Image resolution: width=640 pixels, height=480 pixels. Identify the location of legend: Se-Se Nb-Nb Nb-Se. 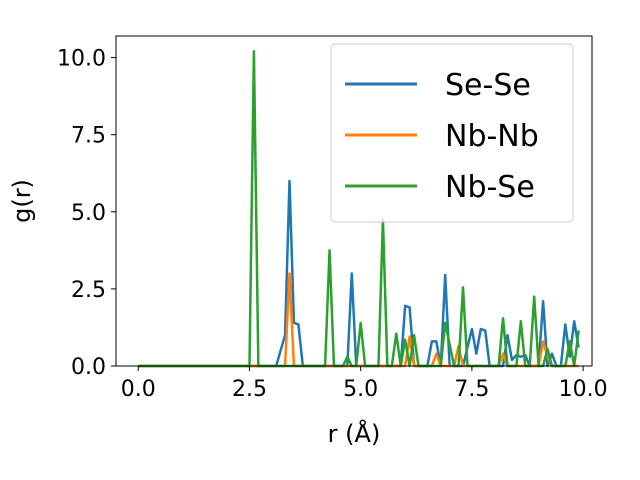
(452, 133).